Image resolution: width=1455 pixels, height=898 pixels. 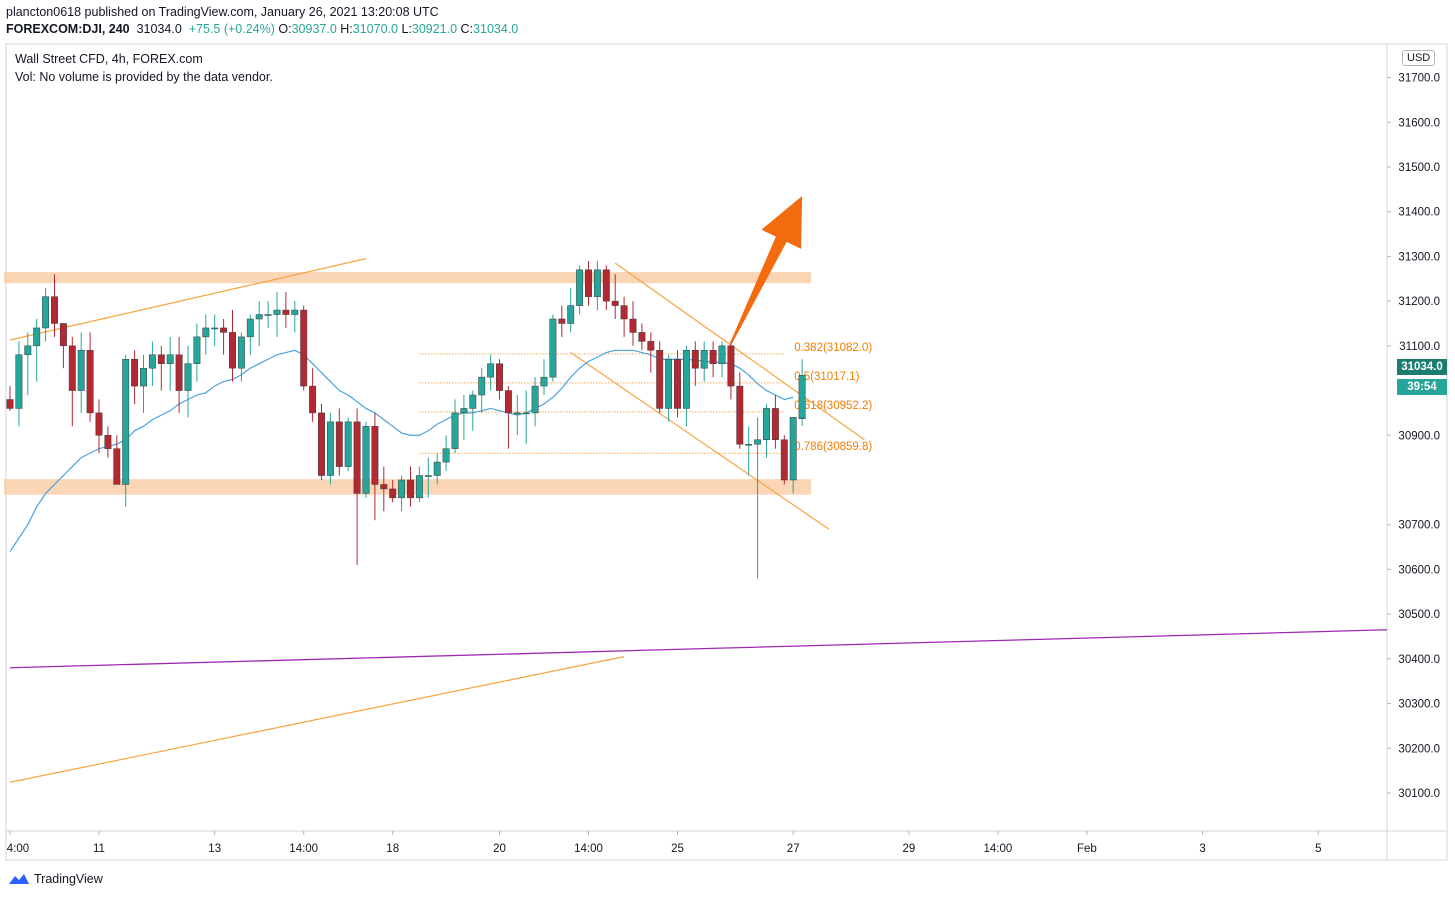 I want to click on currency-badge: USD, so click(x=1419, y=58).